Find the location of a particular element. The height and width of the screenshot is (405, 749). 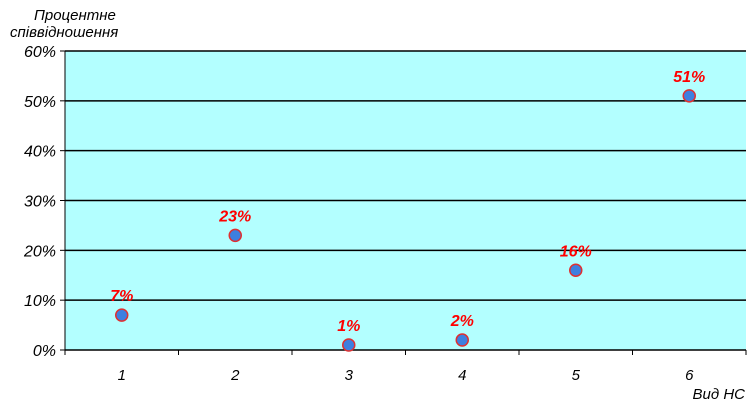

data-label: 51% is located at coordinates (689, 77).